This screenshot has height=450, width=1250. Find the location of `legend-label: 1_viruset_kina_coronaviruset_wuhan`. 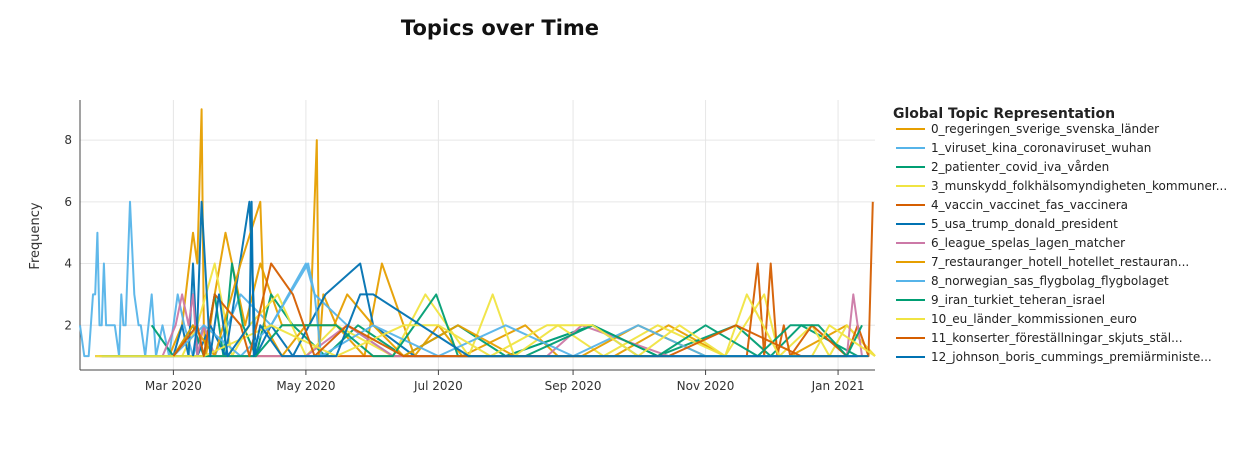

legend-label: 1_viruset_kina_coronaviruset_wuhan is located at coordinates (1041, 148).